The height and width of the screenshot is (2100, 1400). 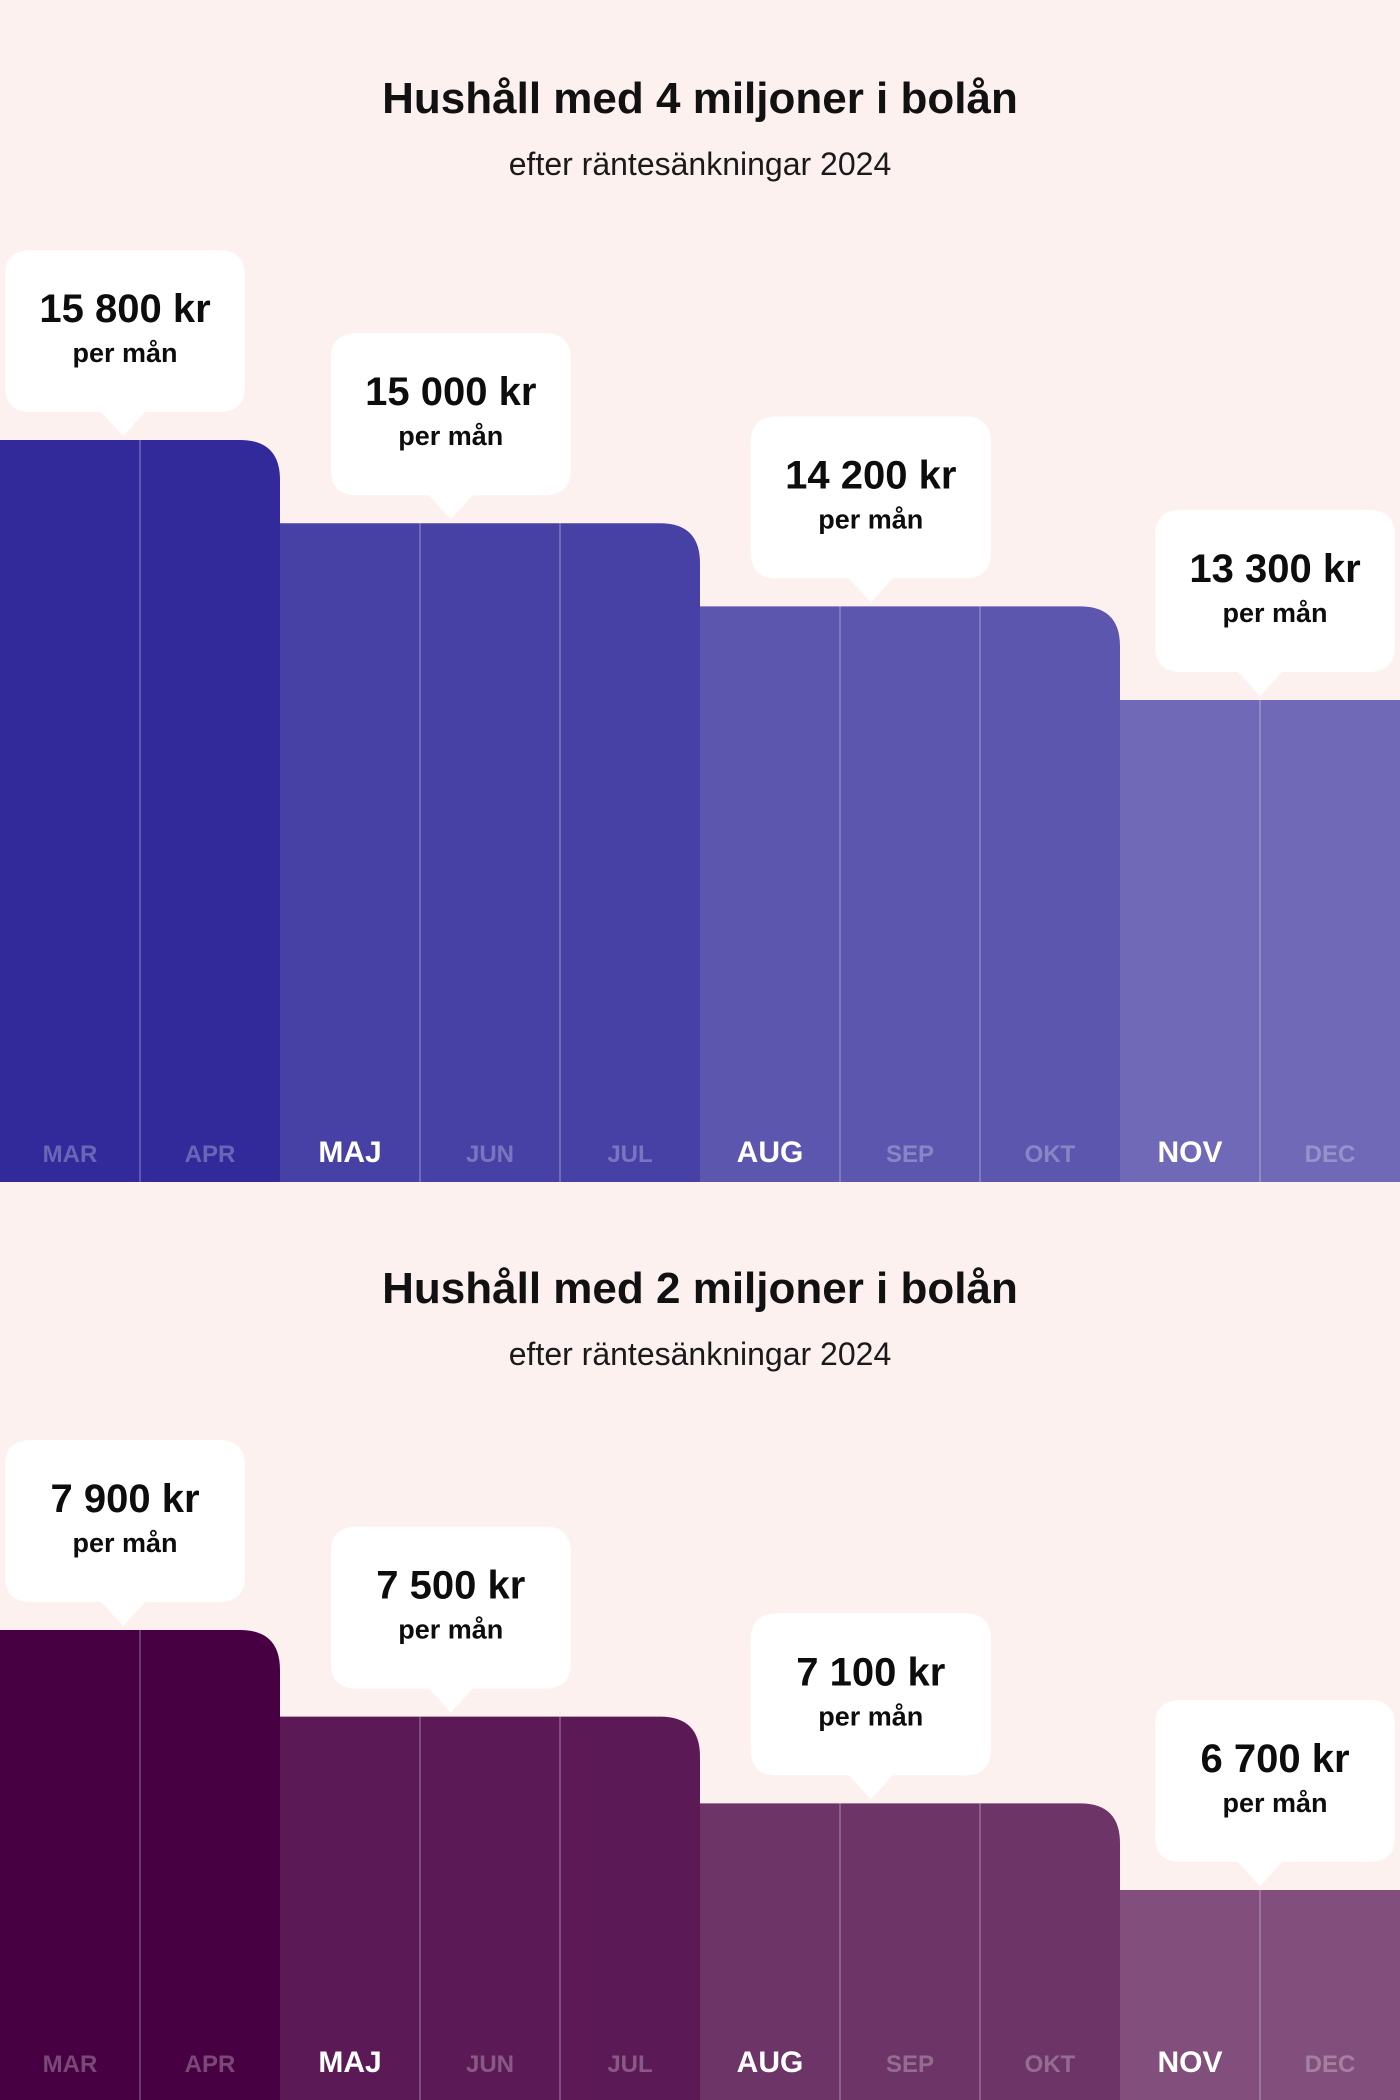 I want to click on value-callout: 7 900 kr per mån, so click(x=125, y=1533).